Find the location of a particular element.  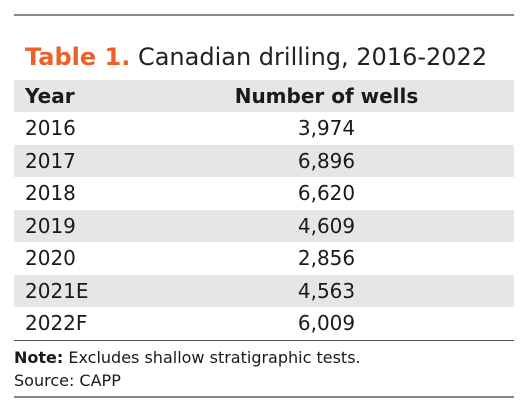

table-row: 2019 4,609 is located at coordinates (264, 225).